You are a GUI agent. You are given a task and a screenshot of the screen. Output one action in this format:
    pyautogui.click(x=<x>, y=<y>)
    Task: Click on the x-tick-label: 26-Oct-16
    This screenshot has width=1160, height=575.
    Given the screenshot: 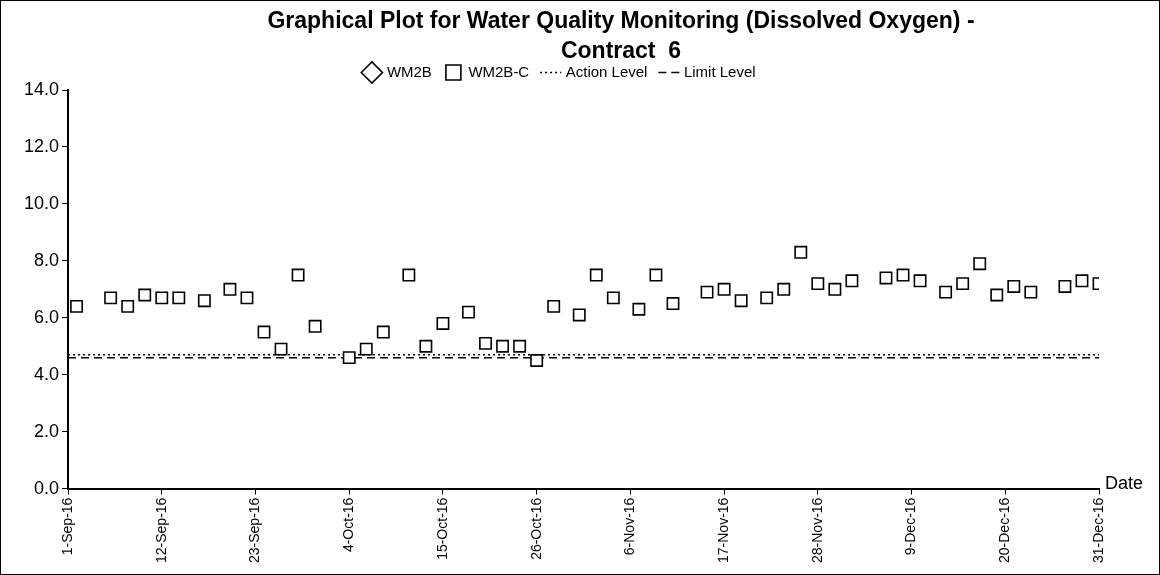 What is the action you would take?
    pyautogui.click(x=535, y=528)
    